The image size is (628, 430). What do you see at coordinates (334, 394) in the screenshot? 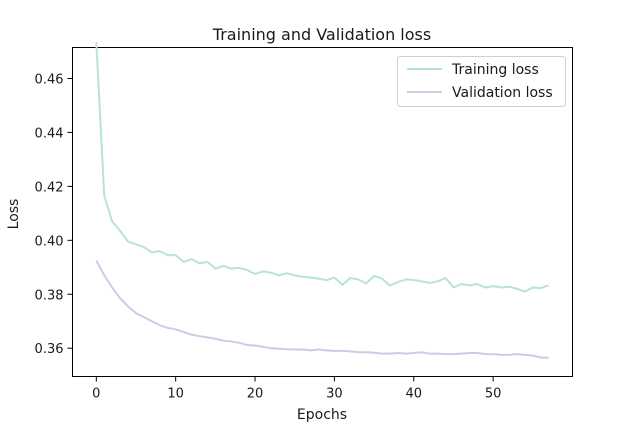
I see `x-tick-label: 30` at bounding box center [334, 394].